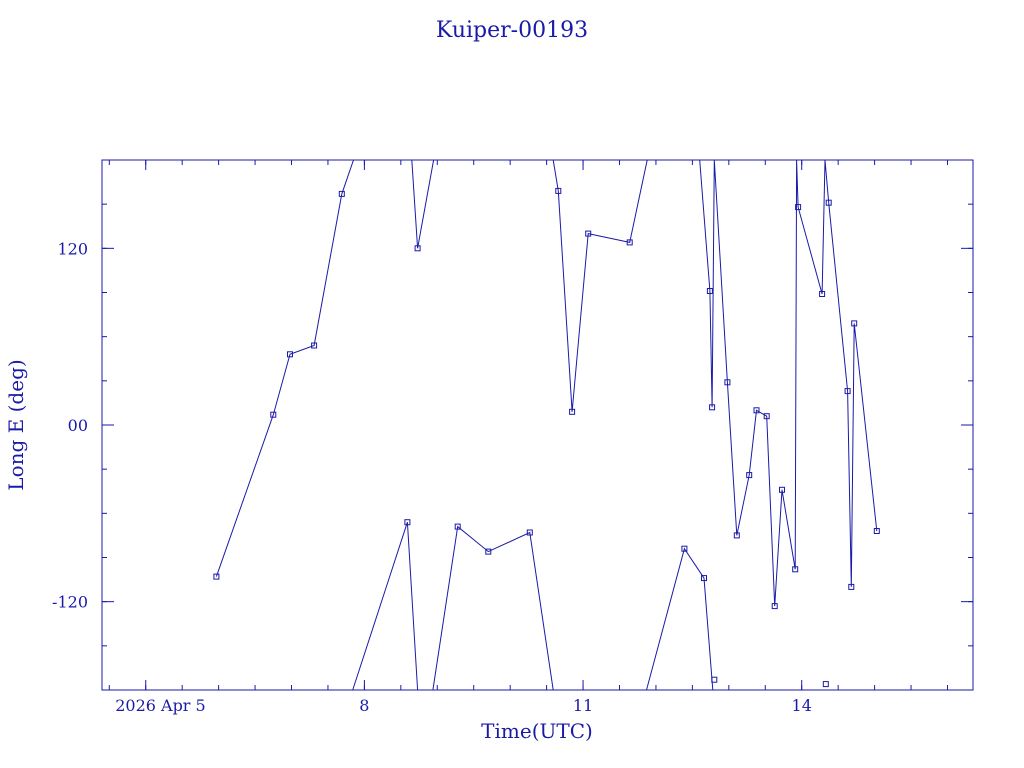 The image size is (1024, 768). I want to click on y-tick-label: -120, so click(70, 602).